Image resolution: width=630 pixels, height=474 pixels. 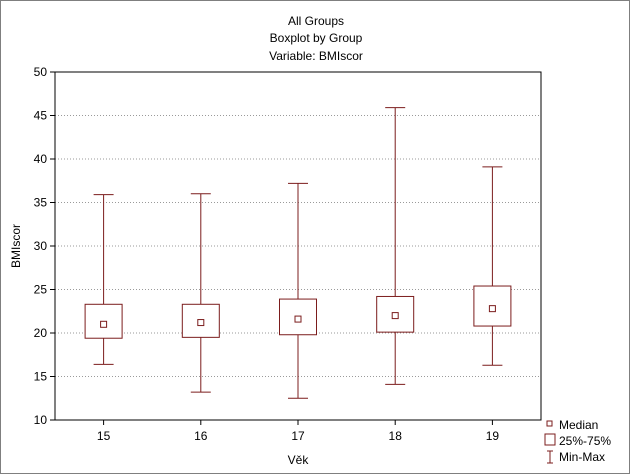 What do you see at coordinates (299, 460) in the screenshot?
I see `x-axis-label: Věk` at bounding box center [299, 460].